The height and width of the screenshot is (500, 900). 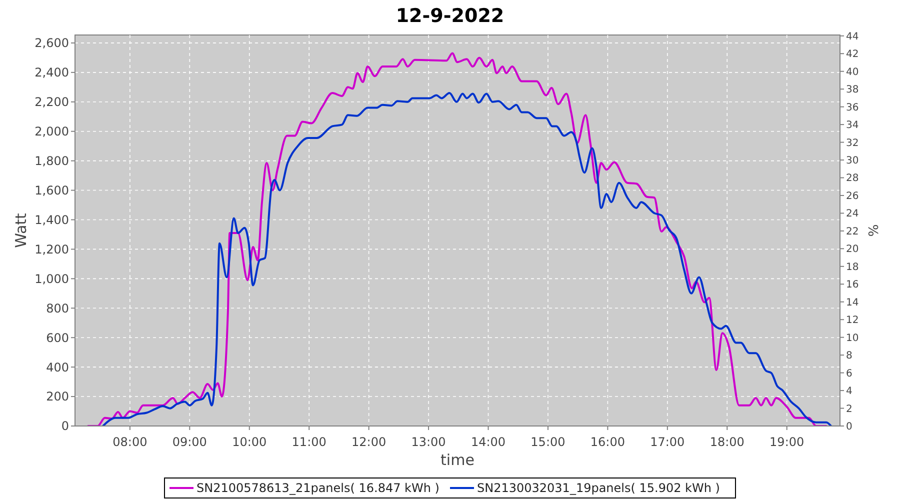 I want to click on y-tick-label: 2,400, so click(x=51, y=73).